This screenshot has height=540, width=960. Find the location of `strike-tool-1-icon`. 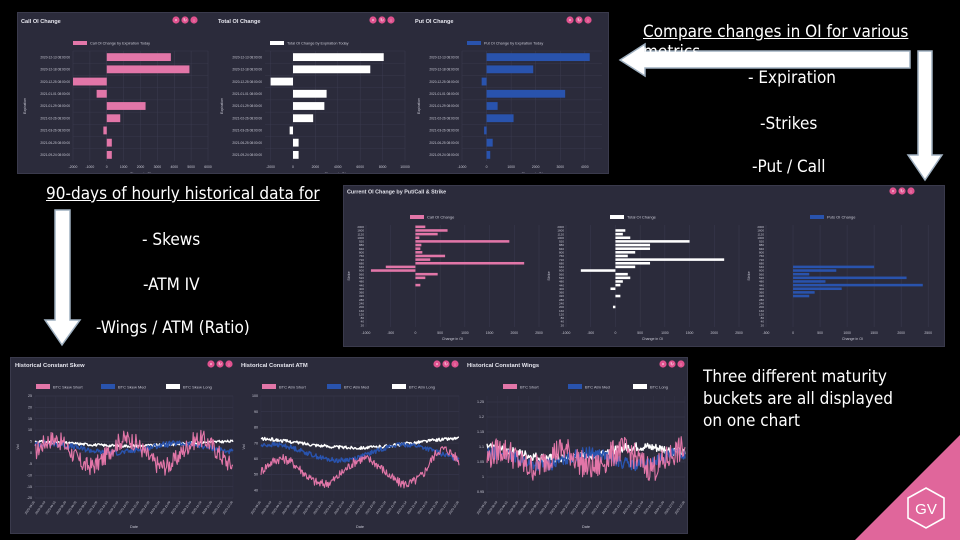

strike-tool-1-icon is located at coordinates (902, 191).